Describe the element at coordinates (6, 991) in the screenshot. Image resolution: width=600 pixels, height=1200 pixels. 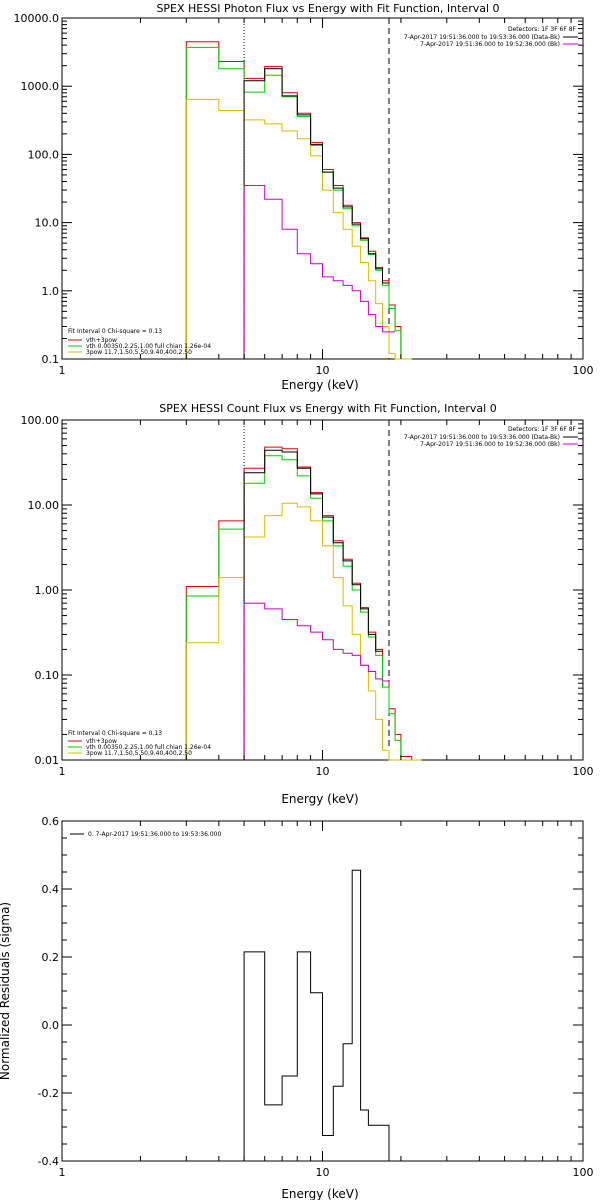
I see `y-axis-label: Normalized Residuals (sigma)` at that location.